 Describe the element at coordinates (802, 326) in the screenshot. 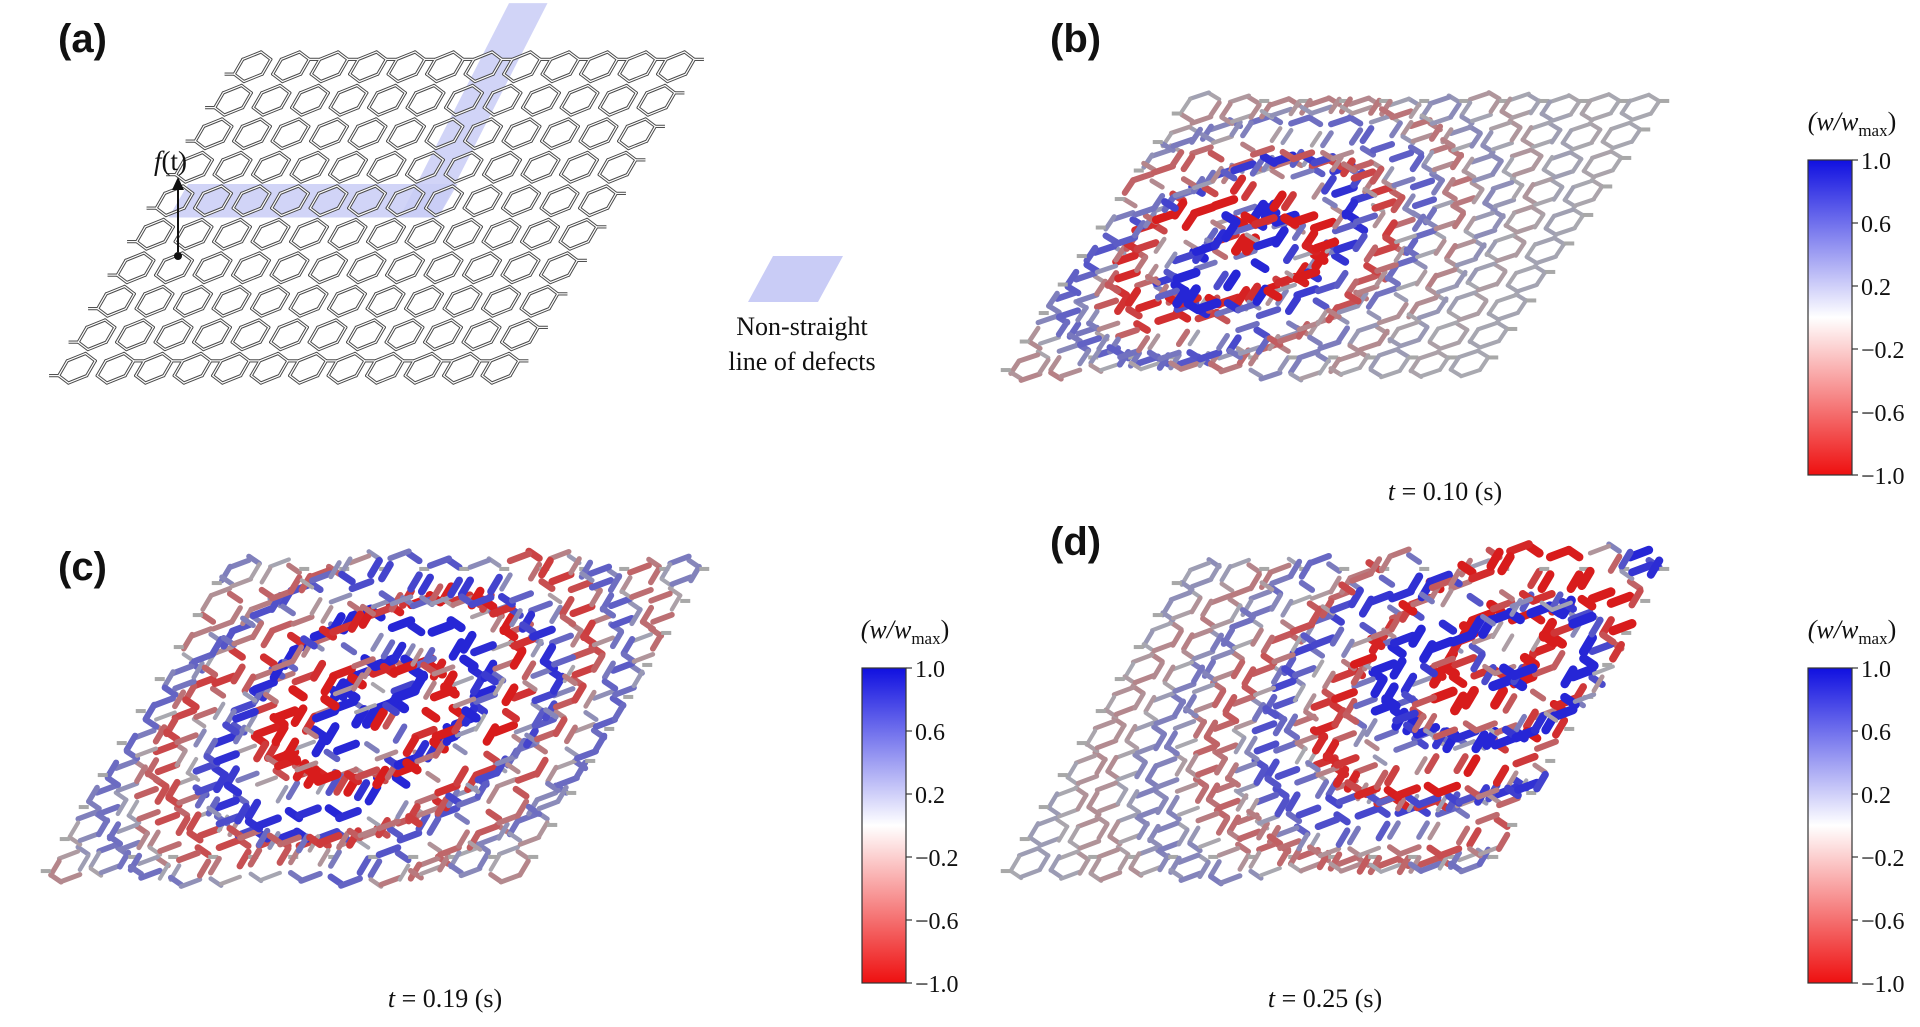

I see `legend-line-1: Non-straight` at that location.